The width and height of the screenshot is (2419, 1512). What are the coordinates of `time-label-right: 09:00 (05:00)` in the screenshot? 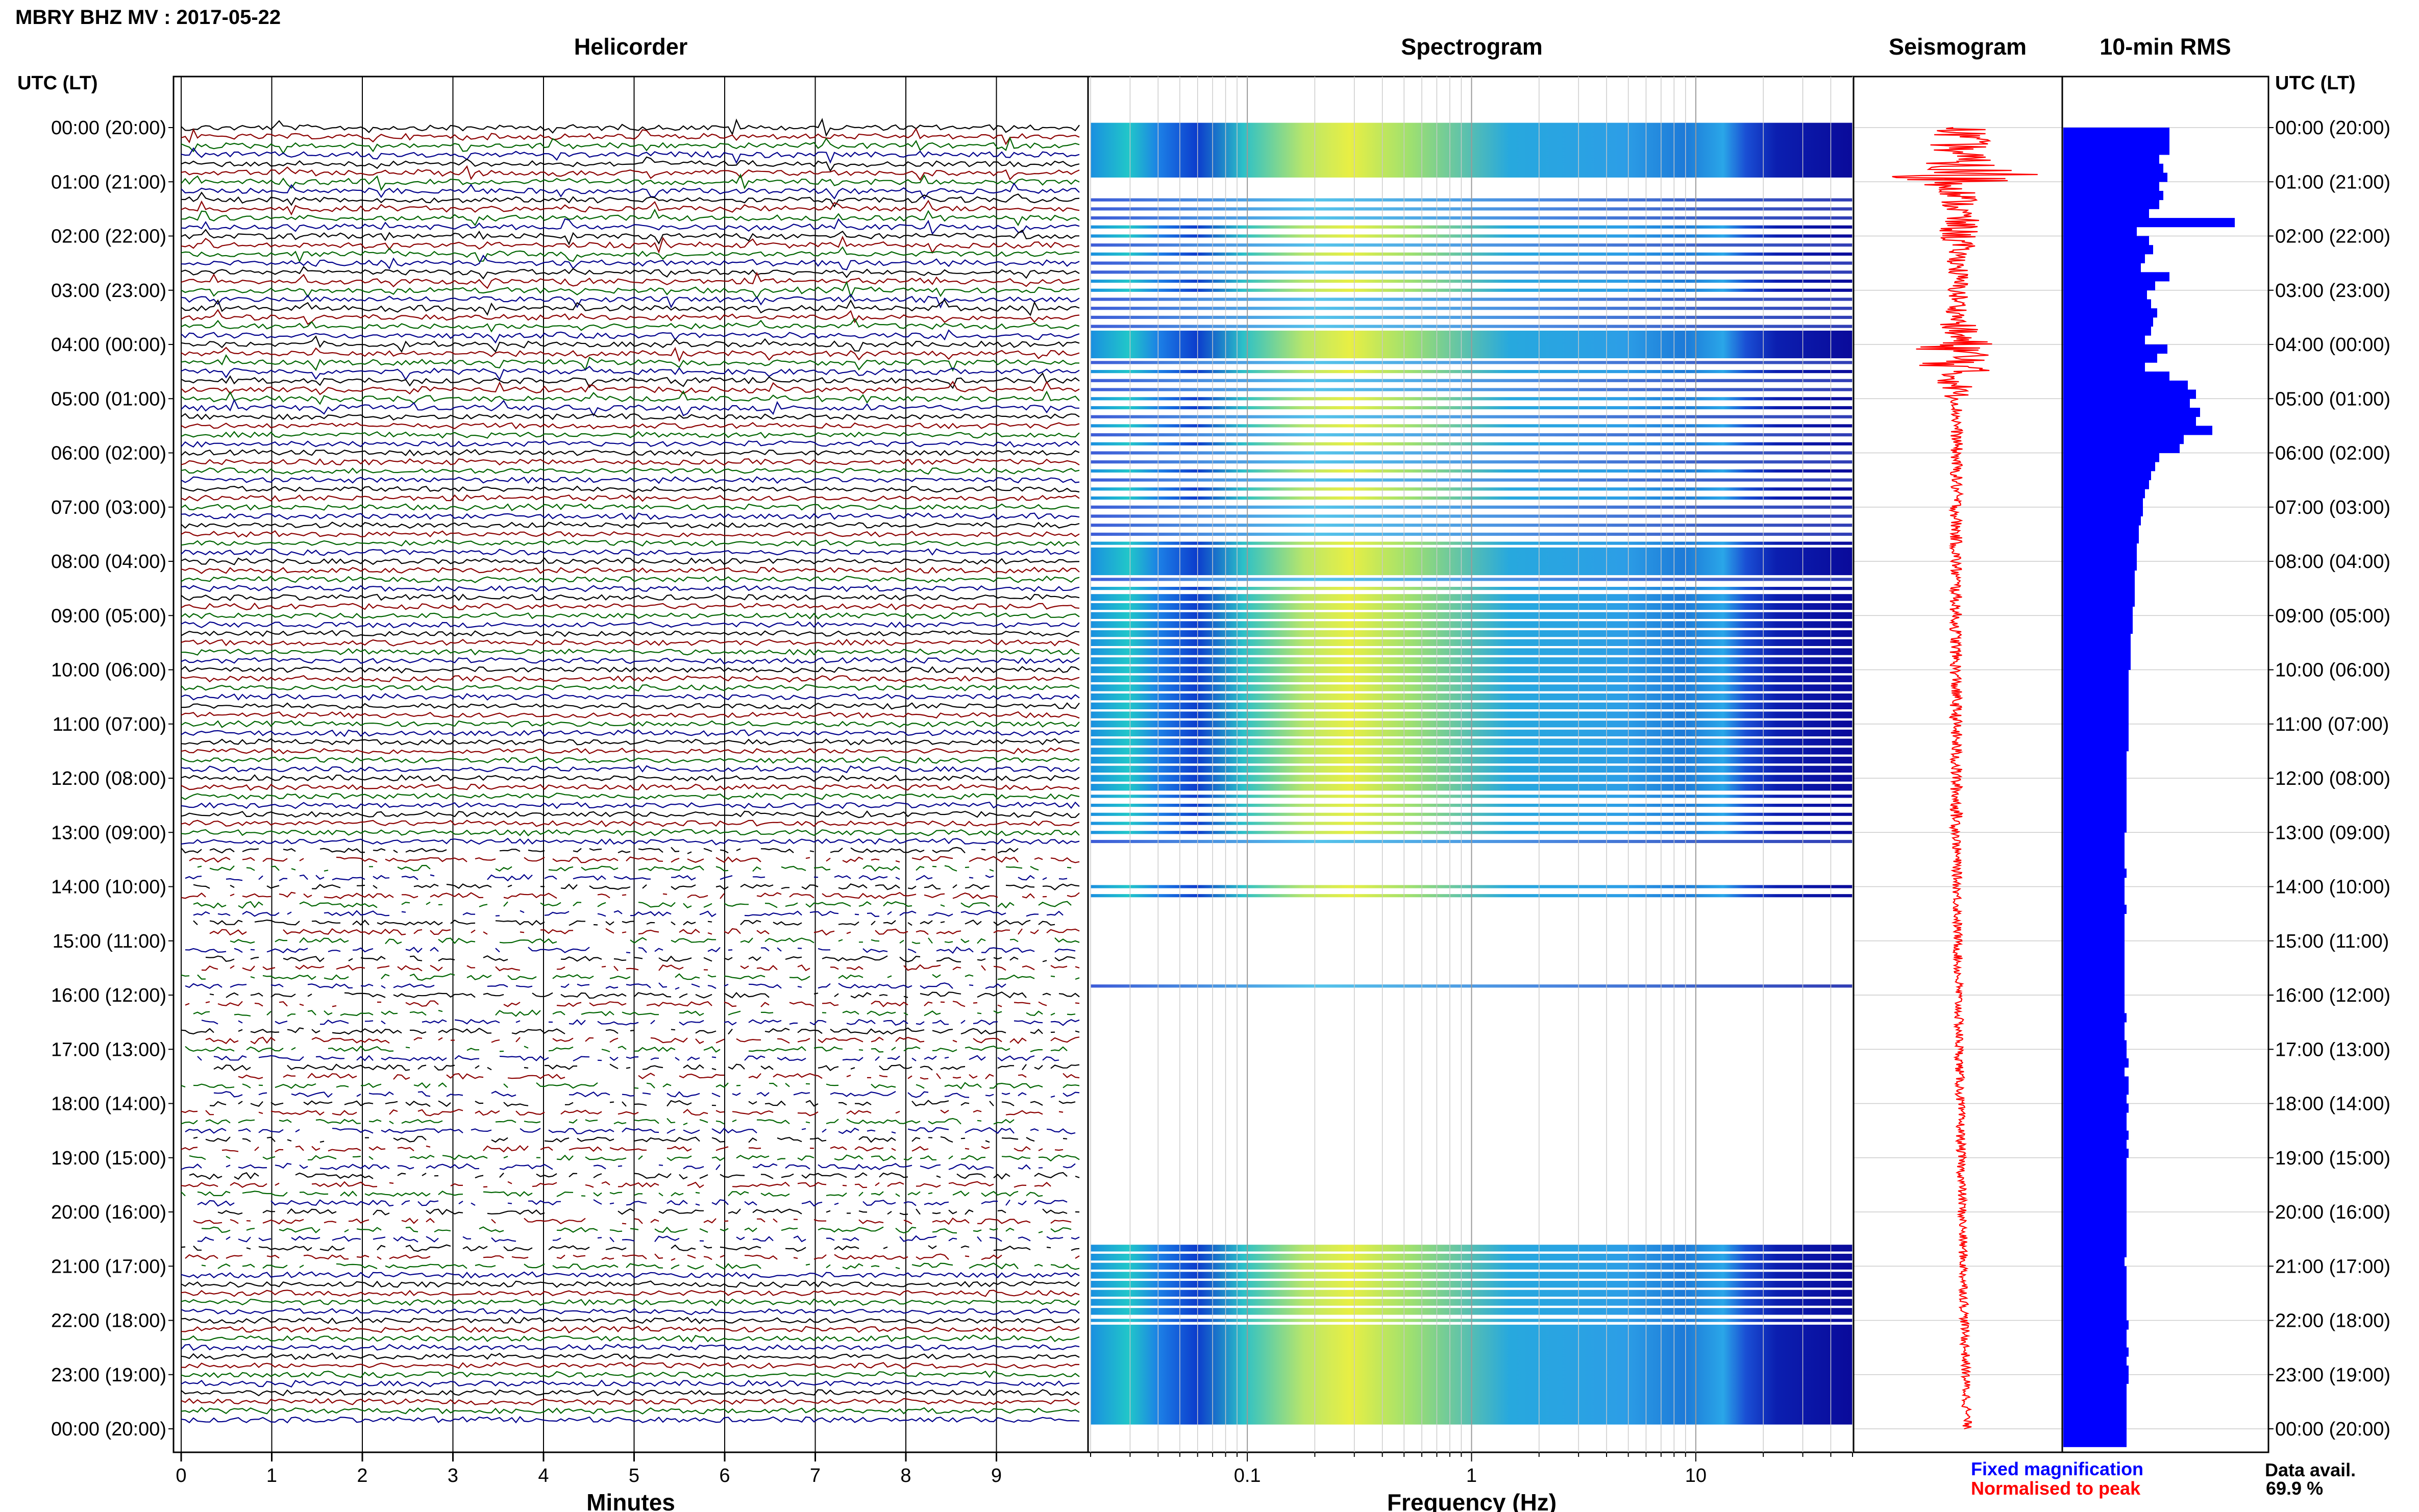 It's located at (2332, 616).